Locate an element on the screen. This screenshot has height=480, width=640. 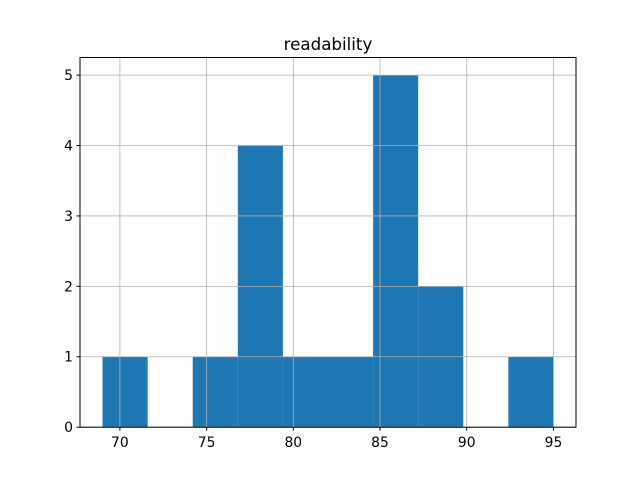
chart-title: readability is located at coordinates (328, 44).